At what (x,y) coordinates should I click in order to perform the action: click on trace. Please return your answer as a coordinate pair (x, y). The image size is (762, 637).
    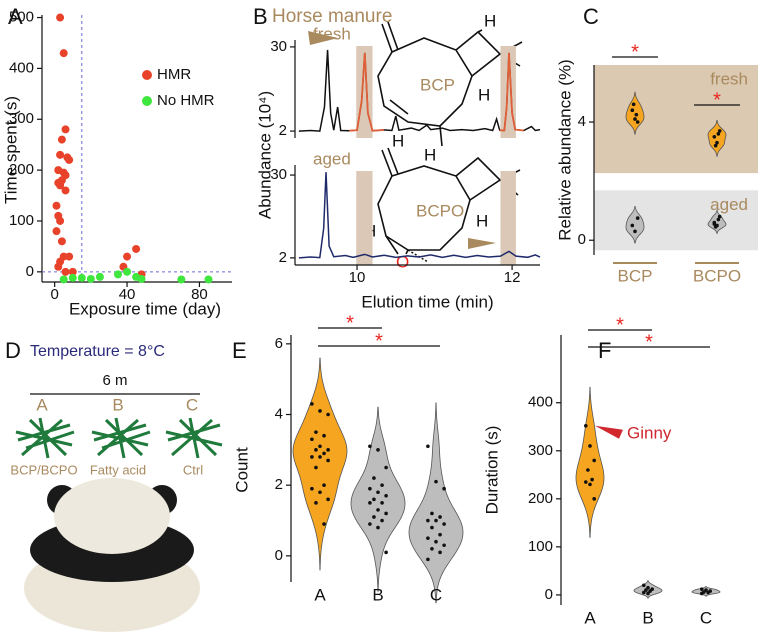
    Looking at the image, I should click on (419, 215).